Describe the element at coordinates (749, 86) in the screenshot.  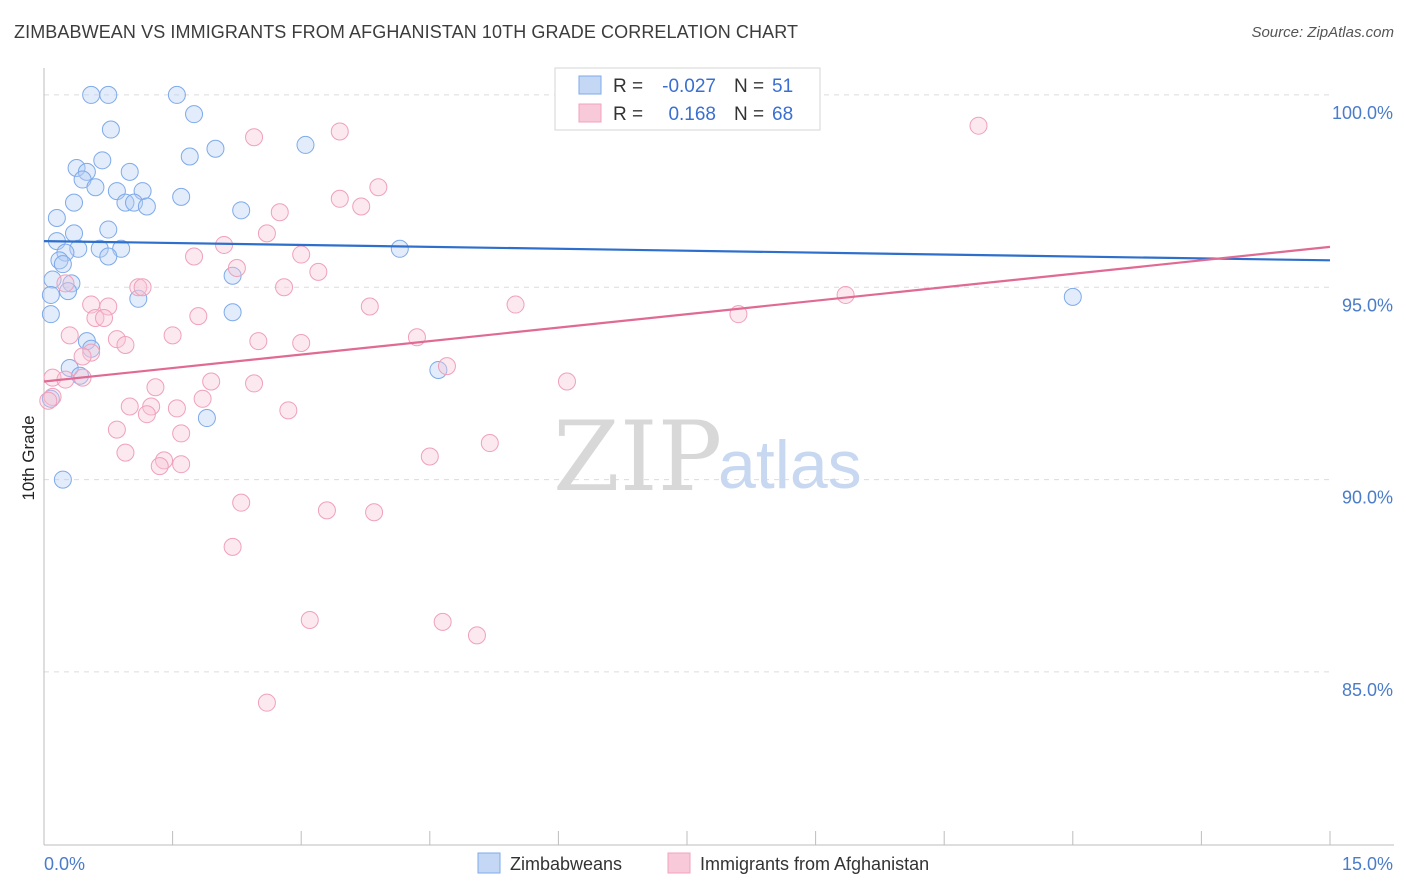
I see `legend-n-label-1: N =` at that location.